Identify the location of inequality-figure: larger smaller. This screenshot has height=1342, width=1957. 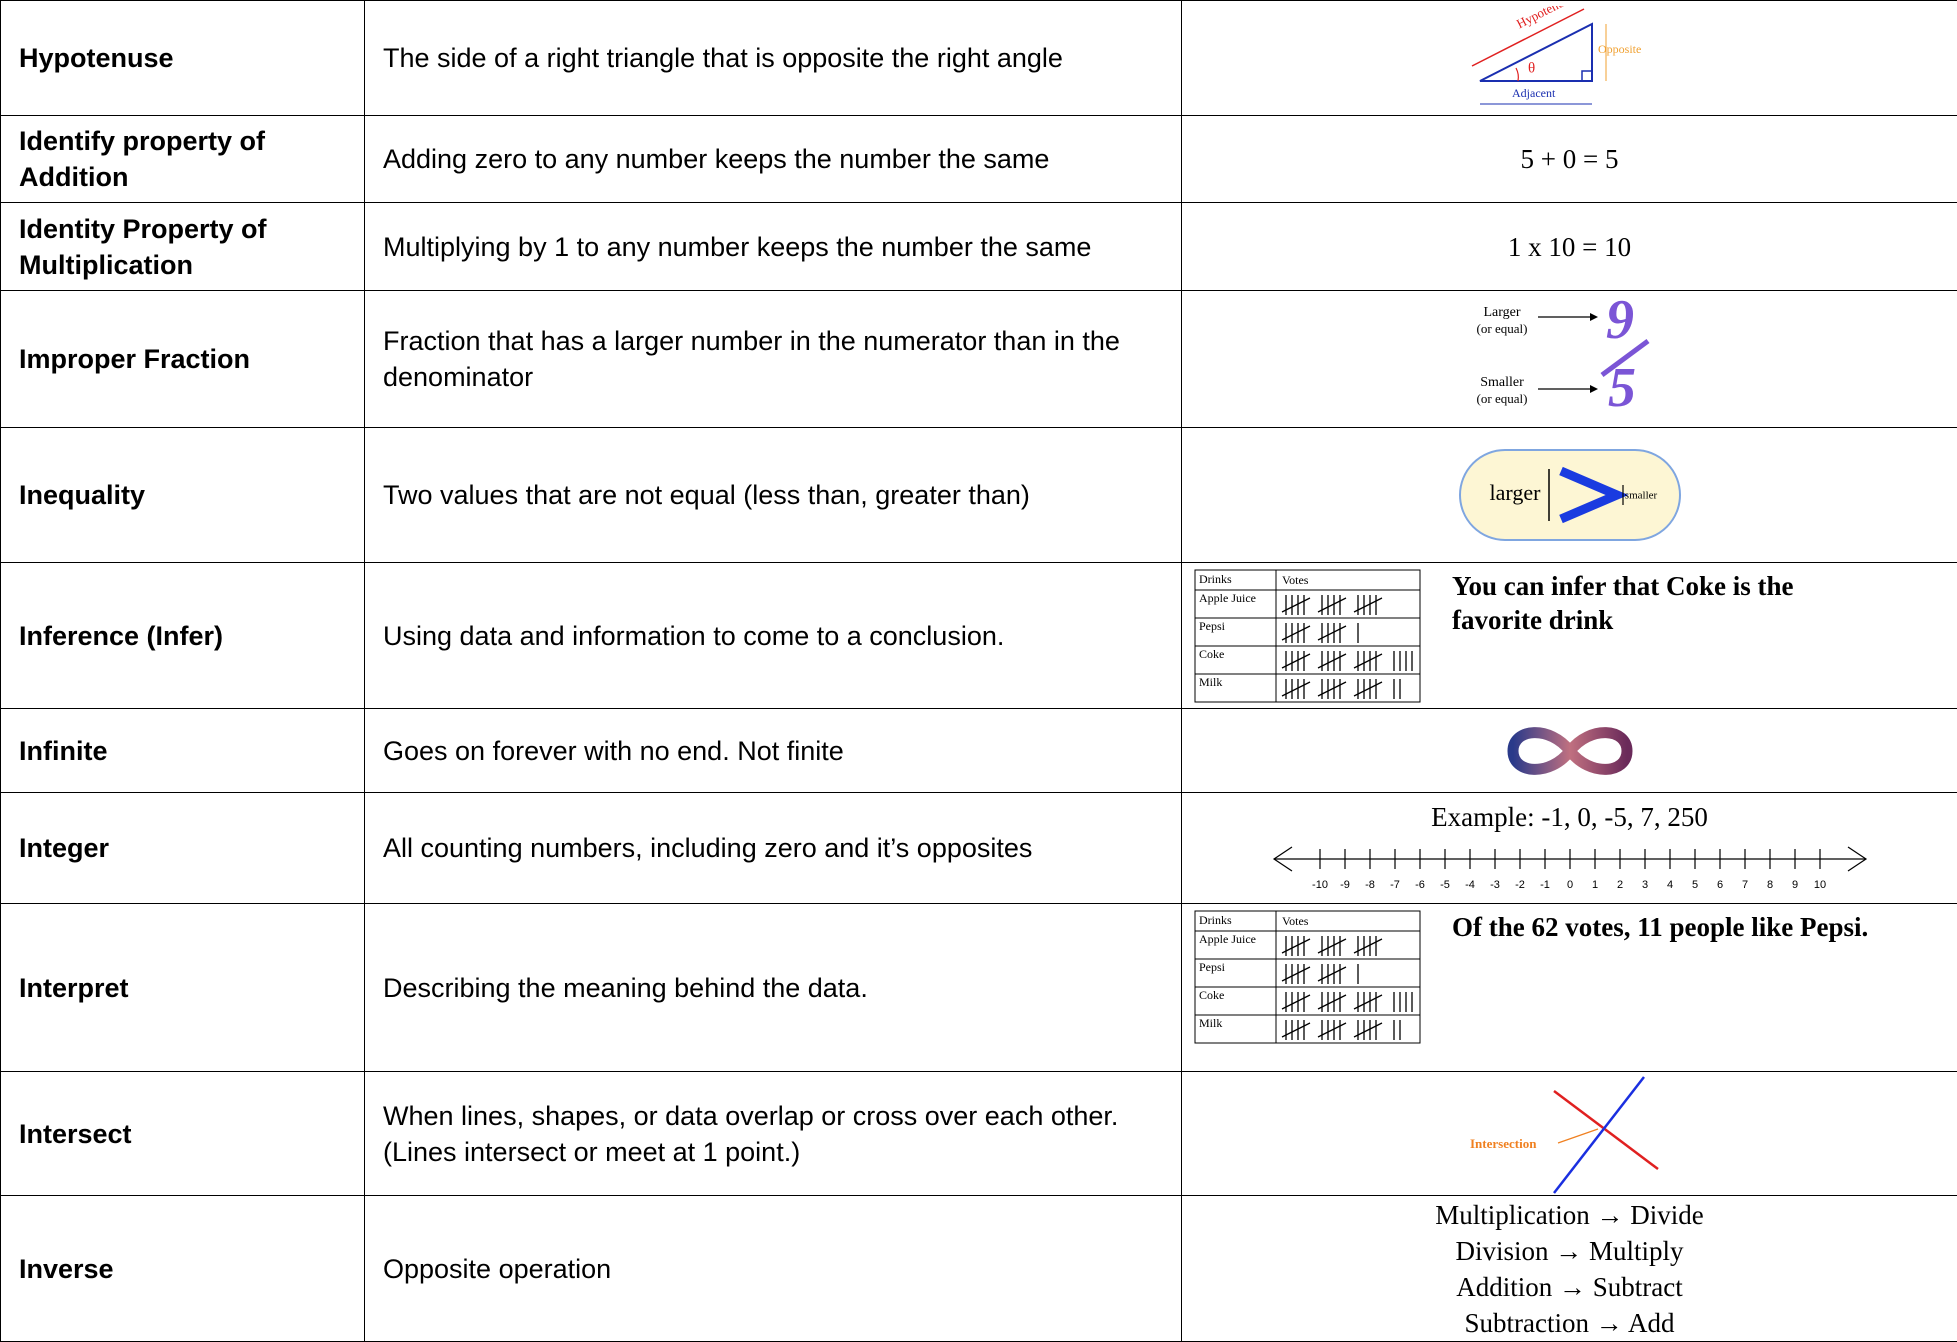
(1570, 495).